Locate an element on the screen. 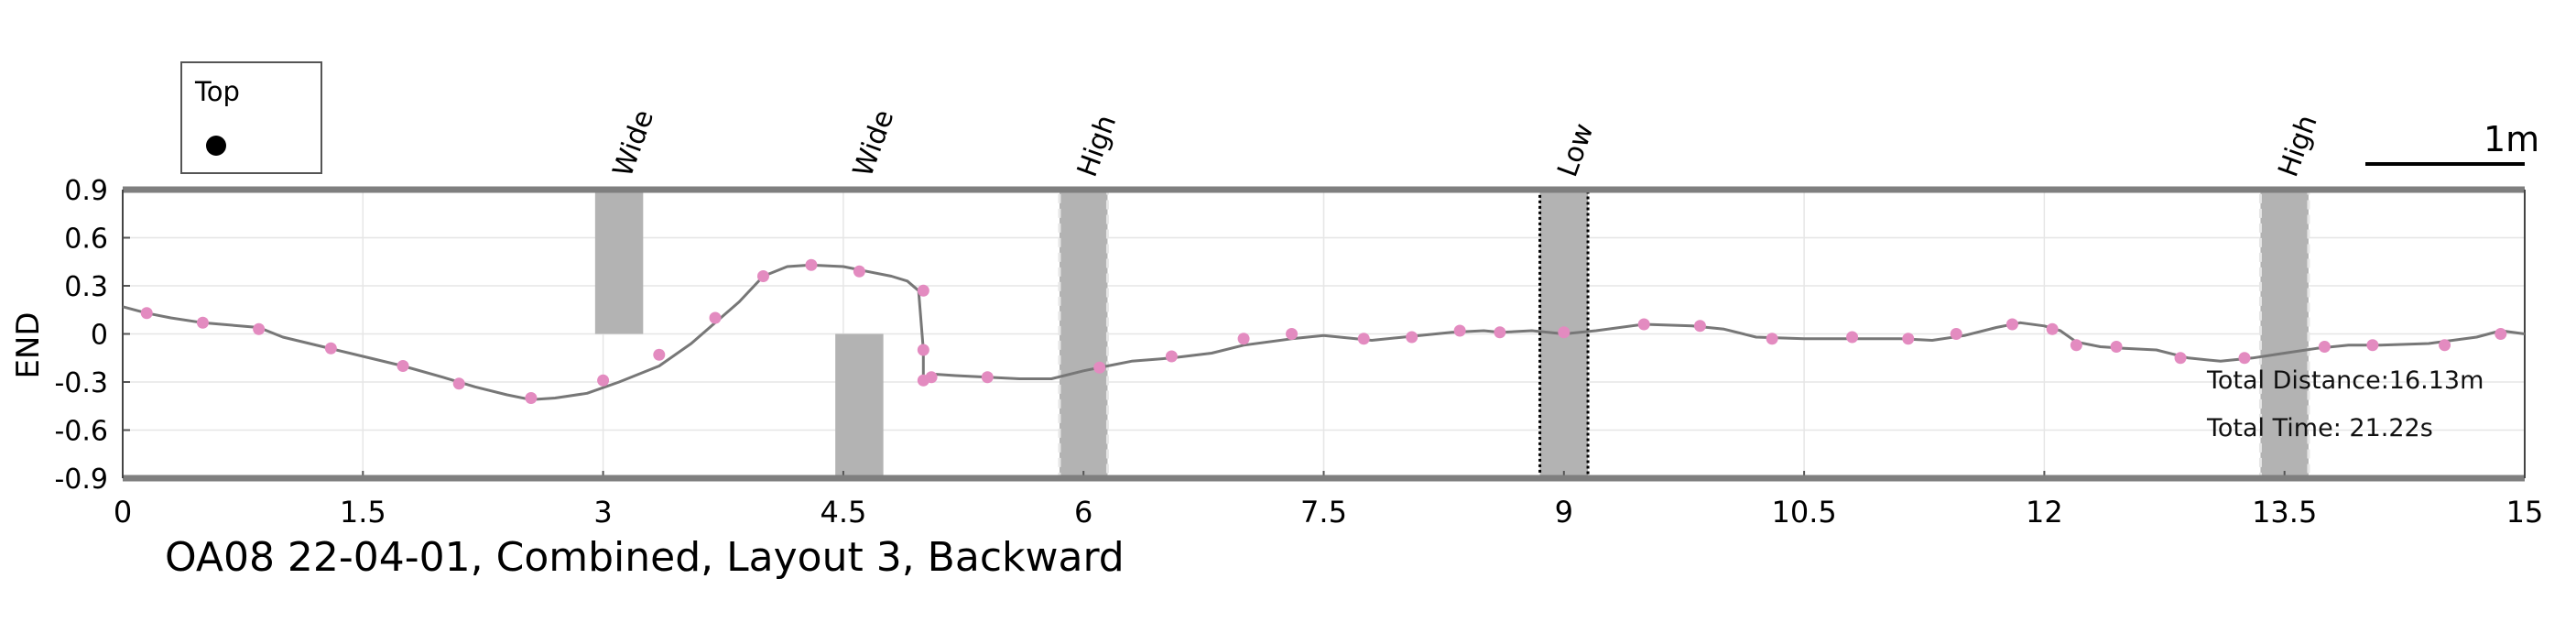  y-tick-label: -0.6 is located at coordinates (81, 432).